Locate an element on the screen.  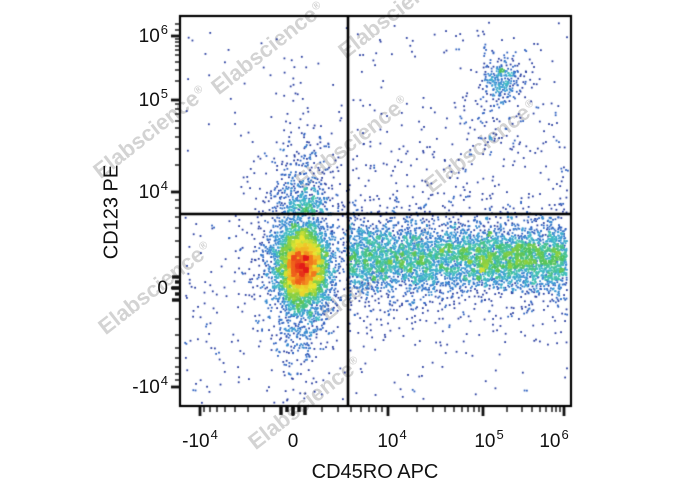
x-tick-label: 10⁴ is located at coordinates (392, 439).